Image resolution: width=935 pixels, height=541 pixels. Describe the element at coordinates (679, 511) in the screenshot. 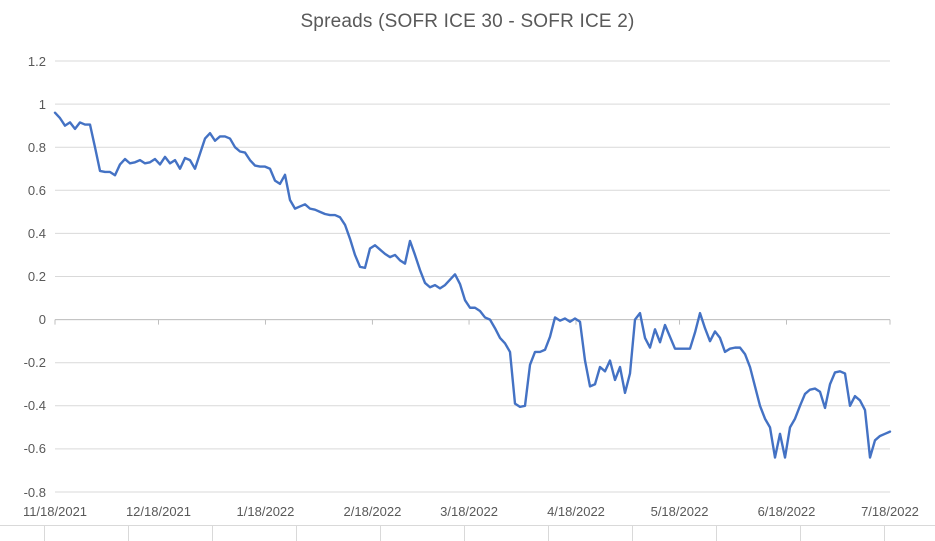

I see `x-axis-tick-label: 5/18/2022` at that location.